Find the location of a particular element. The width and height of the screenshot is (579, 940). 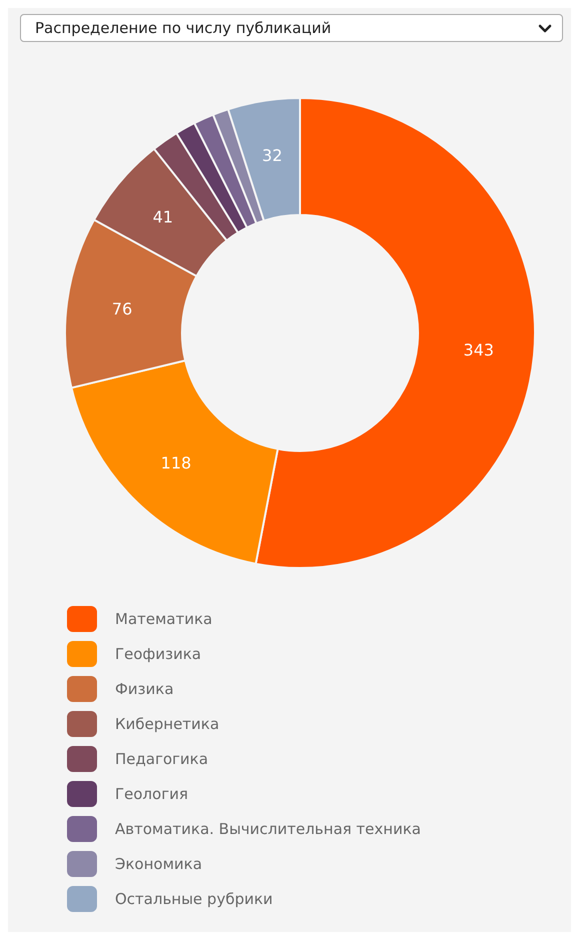

legend-label: Геофизика is located at coordinates (158, 654).